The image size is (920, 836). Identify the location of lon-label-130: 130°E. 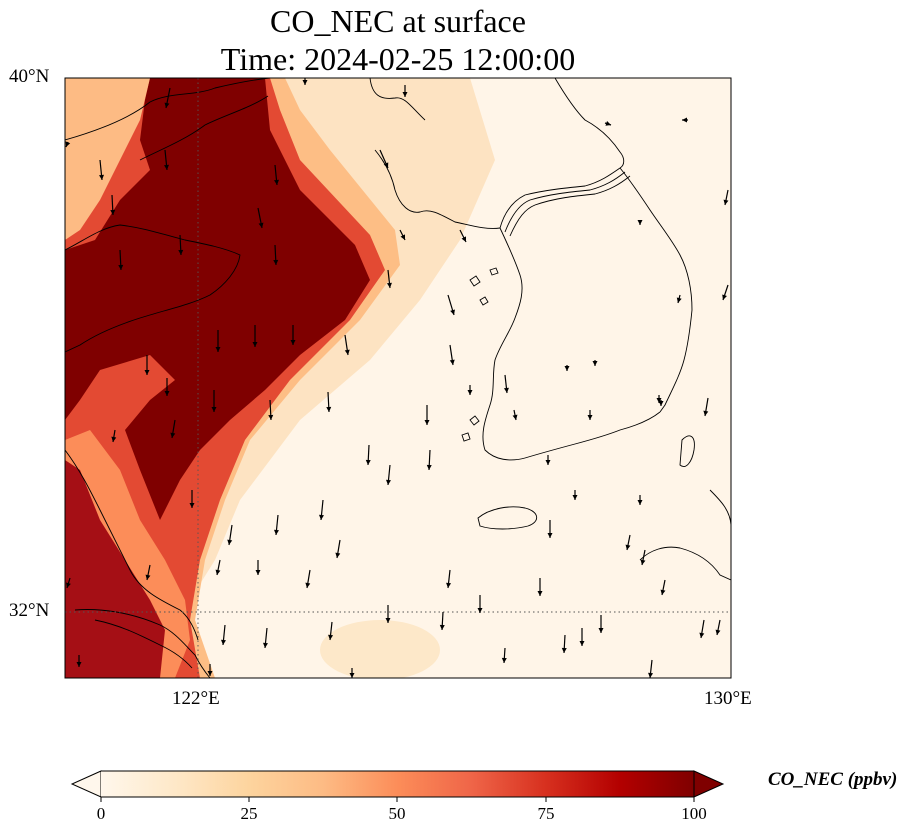
(728, 698).